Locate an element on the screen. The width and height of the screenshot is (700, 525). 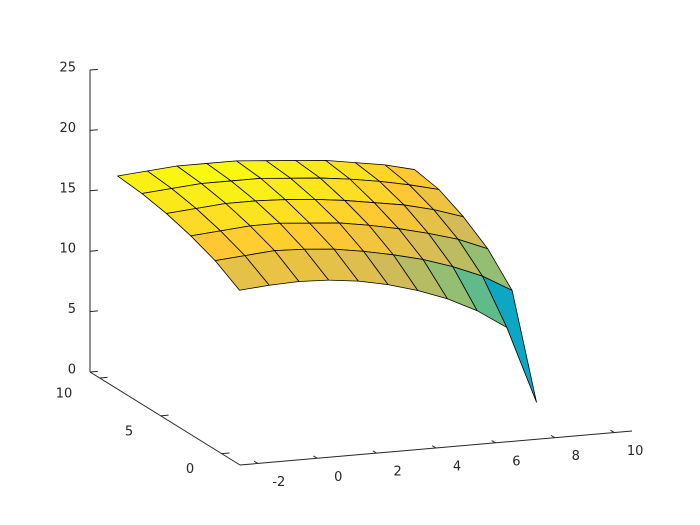
y-tick-label: 5 is located at coordinates (129, 431).